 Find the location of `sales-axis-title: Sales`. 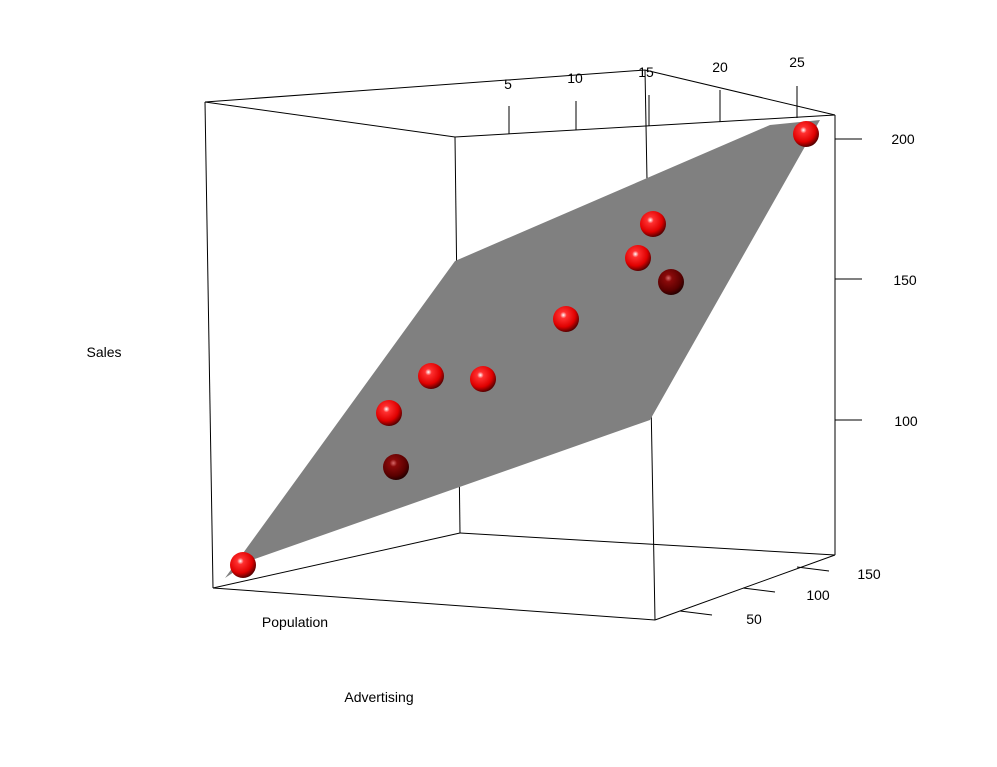

sales-axis-title: Sales is located at coordinates (103, 352).